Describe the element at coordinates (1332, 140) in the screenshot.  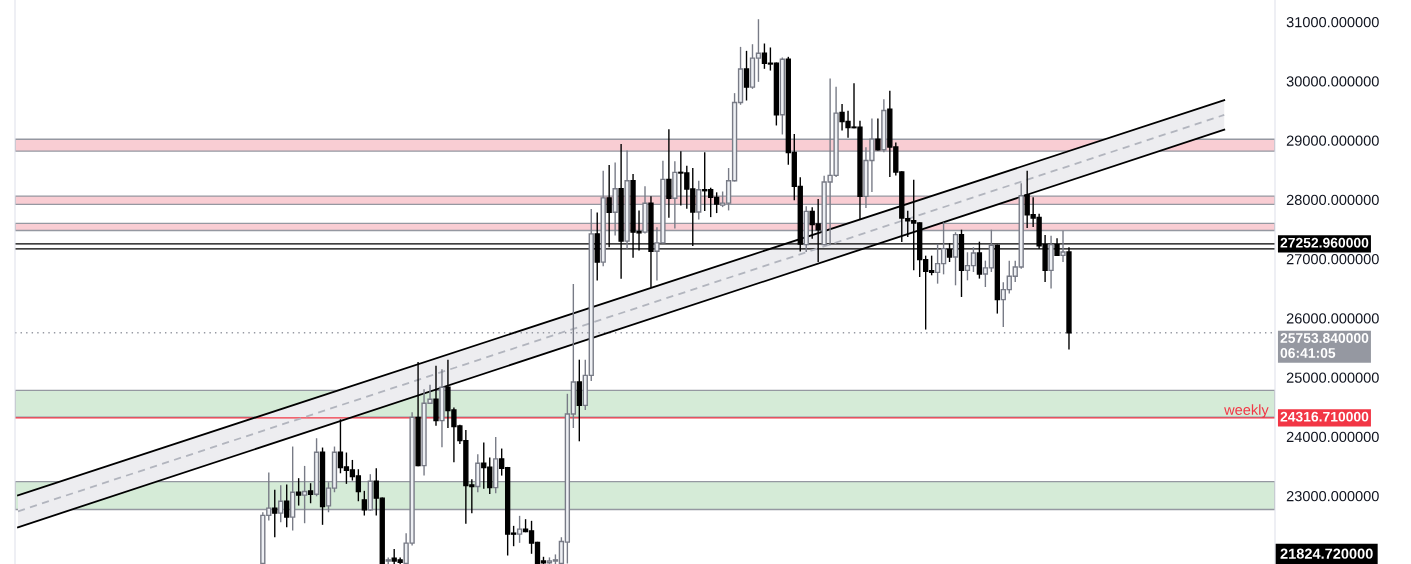
I see `y-tick-label: 29000.000000` at that location.